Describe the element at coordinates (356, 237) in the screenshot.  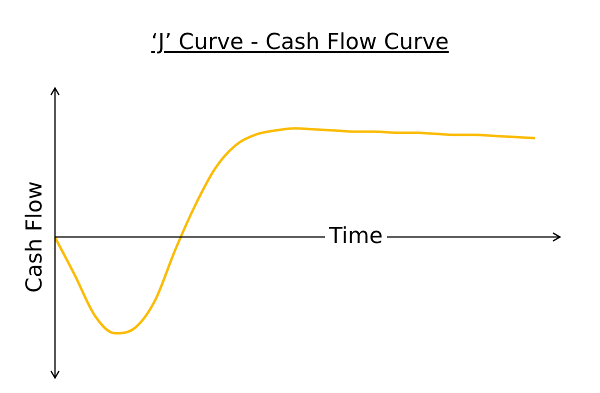
I see `x-axis-title: Time` at that location.